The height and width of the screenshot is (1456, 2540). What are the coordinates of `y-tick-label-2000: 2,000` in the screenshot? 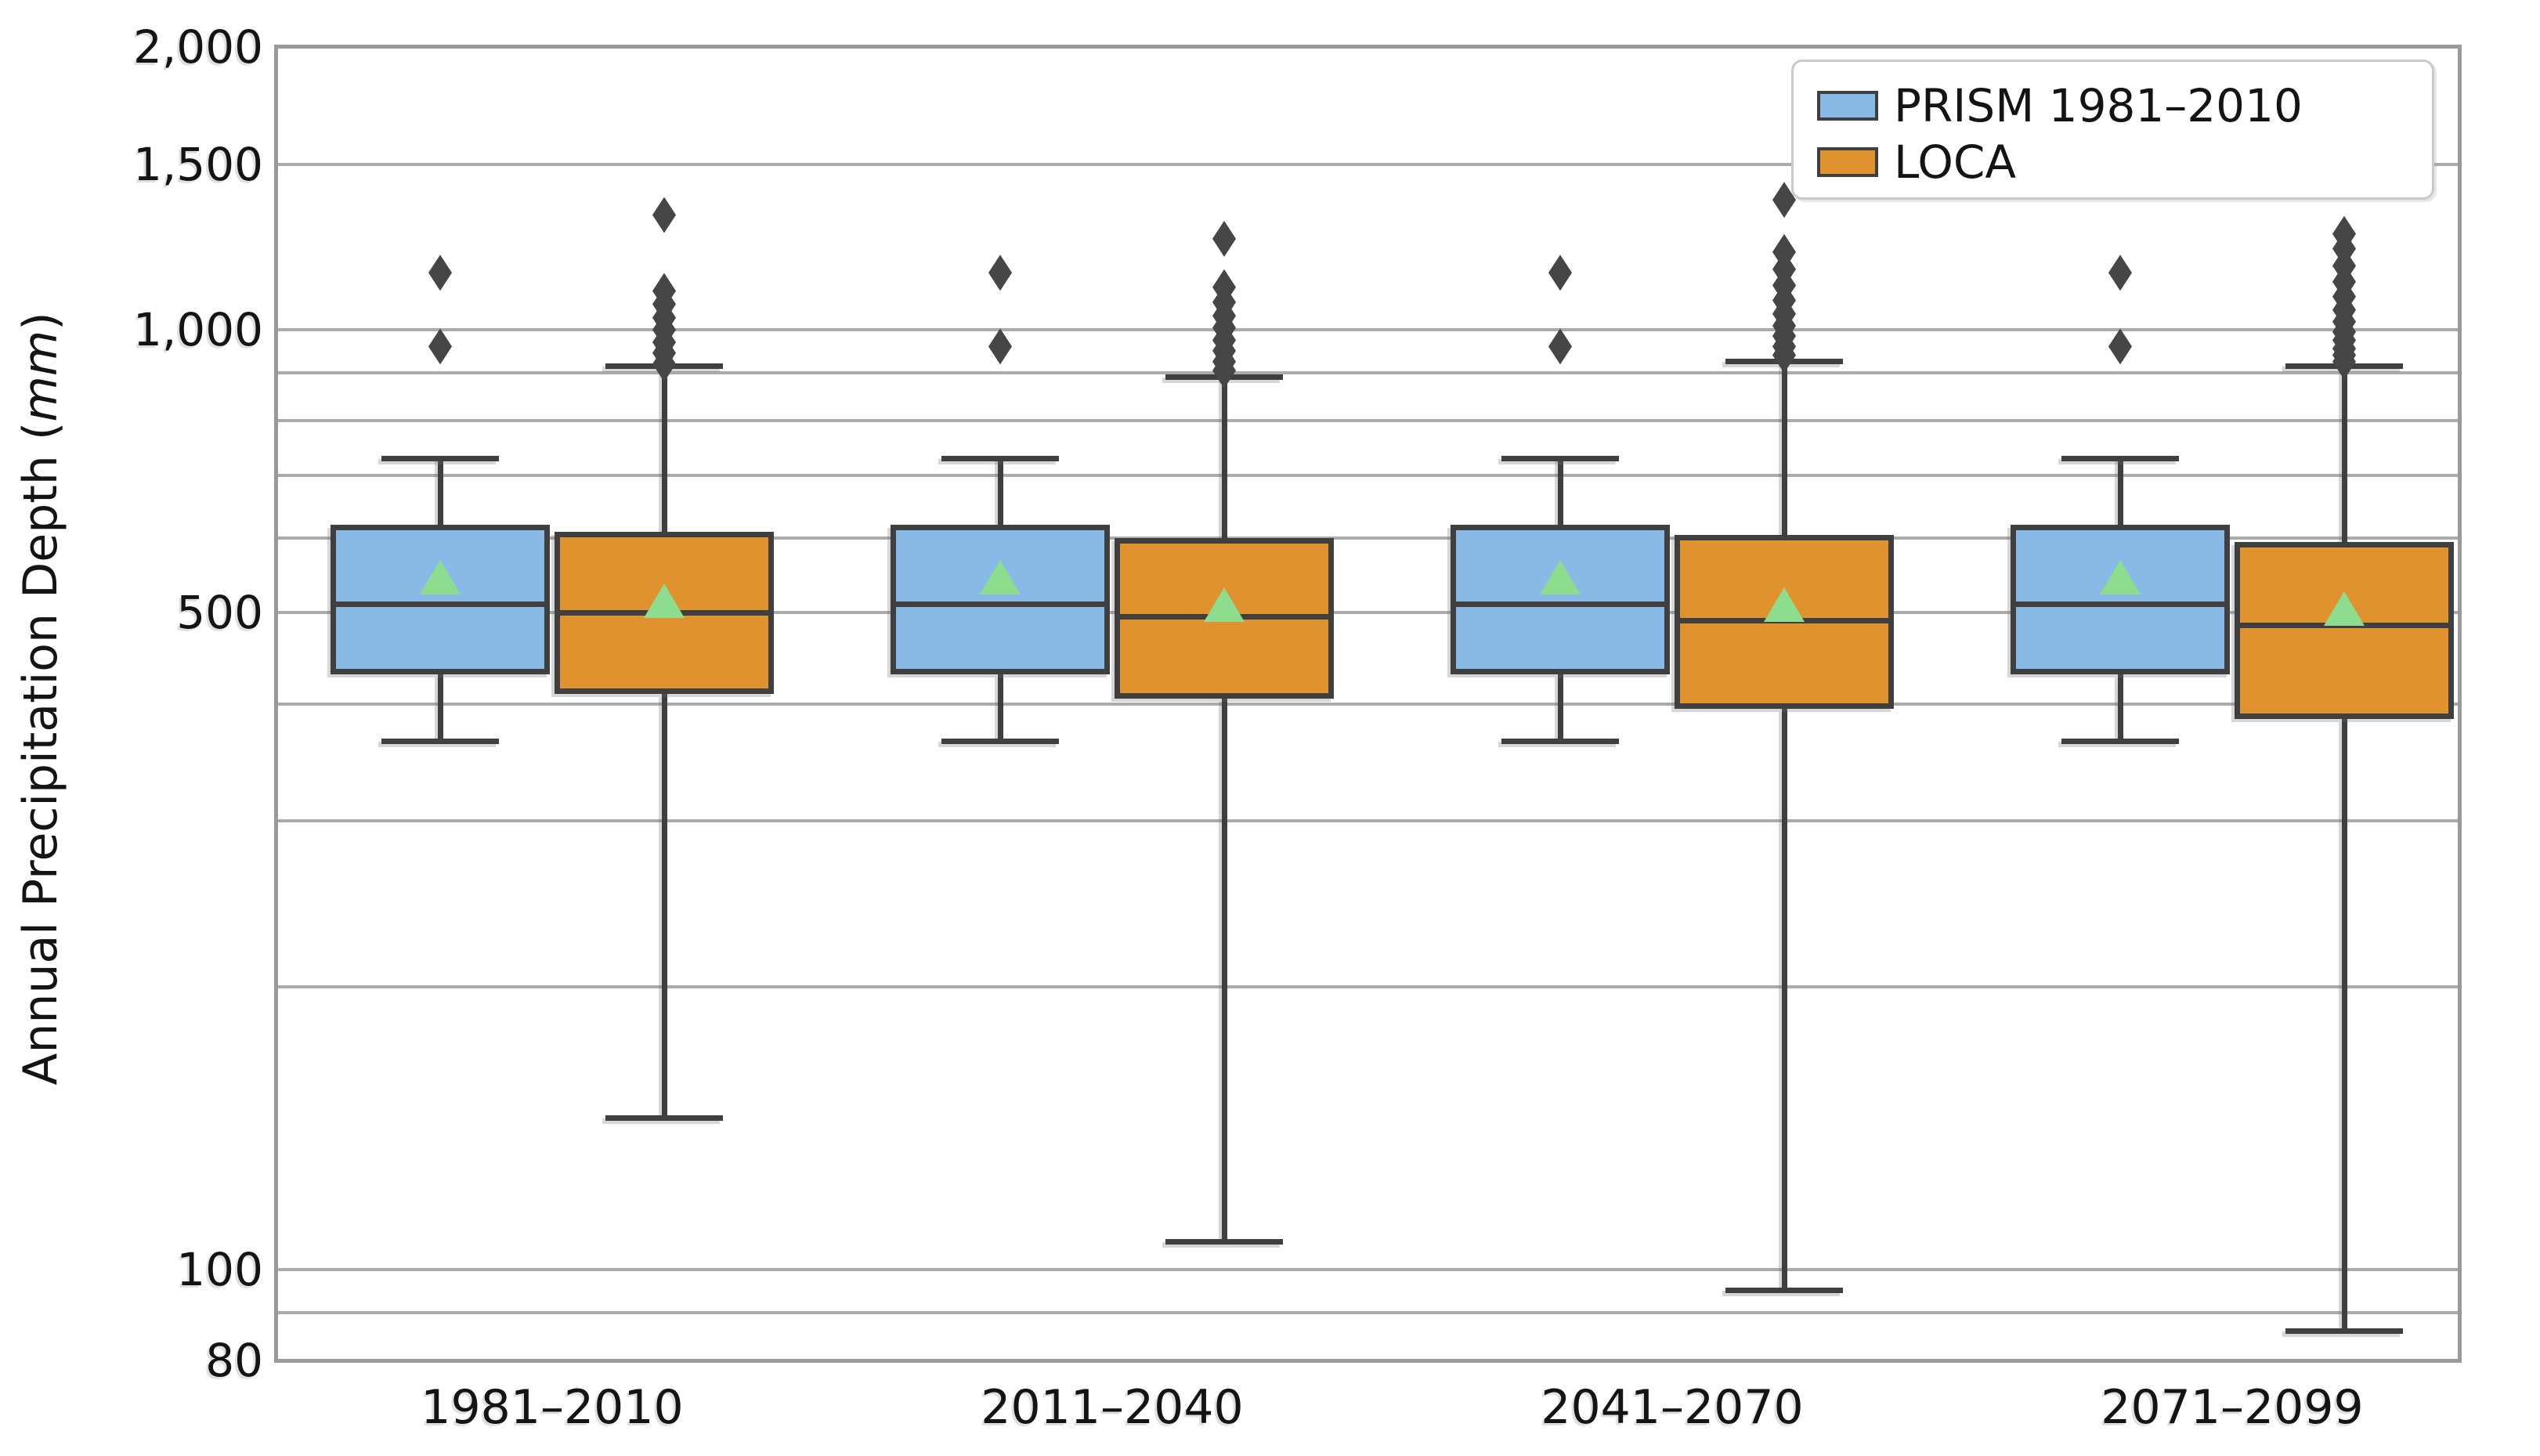 It's located at (198, 47).